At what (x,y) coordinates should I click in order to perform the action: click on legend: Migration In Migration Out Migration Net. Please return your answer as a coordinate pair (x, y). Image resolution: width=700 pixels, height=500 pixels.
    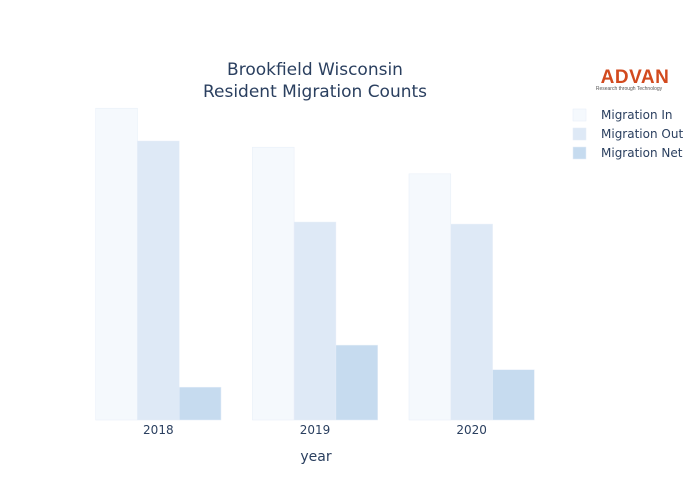
    Looking at the image, I should click on (627, 134).